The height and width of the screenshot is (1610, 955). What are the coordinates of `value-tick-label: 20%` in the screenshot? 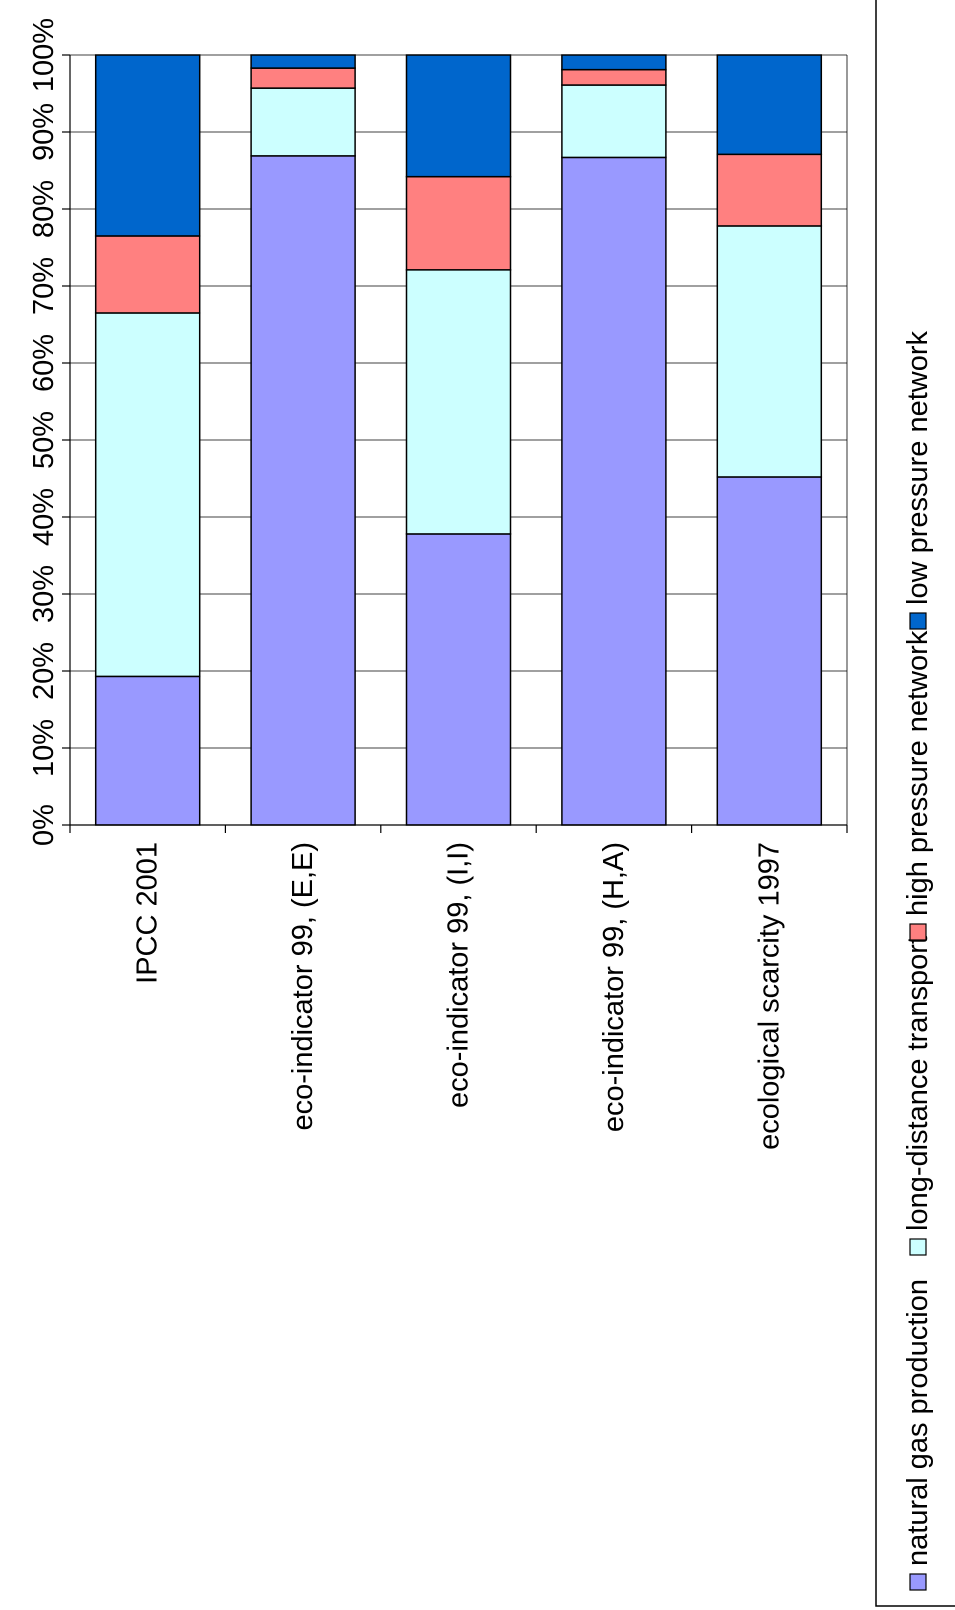 It's located at (44, 671).